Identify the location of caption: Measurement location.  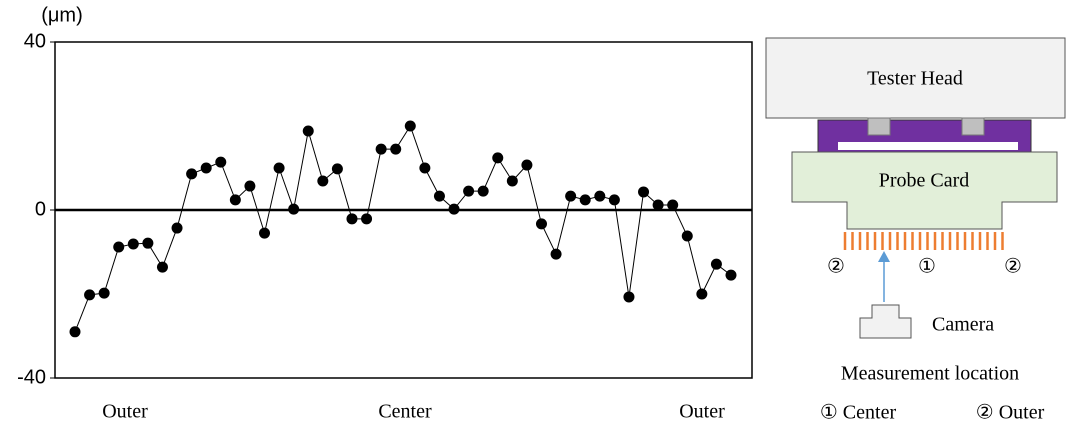
(930, 374).